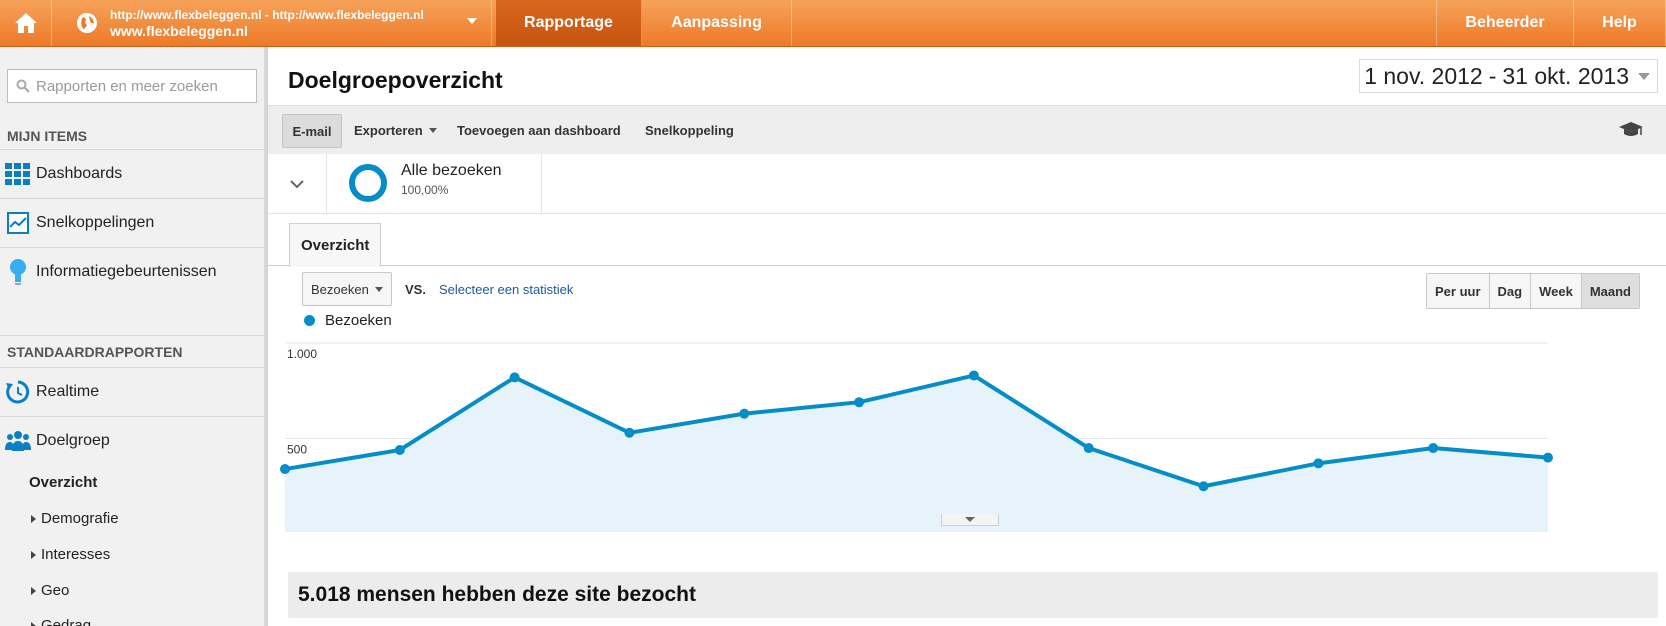  Describe the element at coordinates (335, 245) in the screenshot. I see `tab-overzicht: Overzicht` at that location.